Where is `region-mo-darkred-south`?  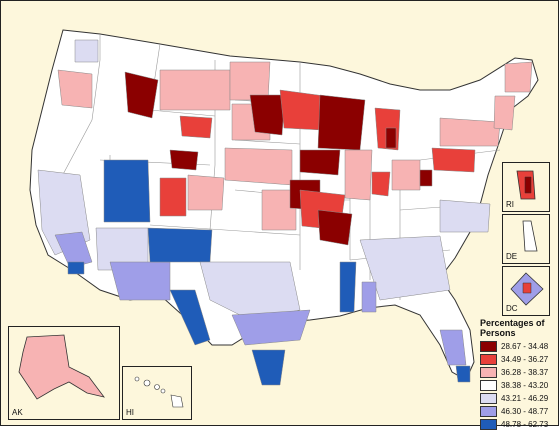 region-mo-darkred-south is located at coordinates (335, 227).